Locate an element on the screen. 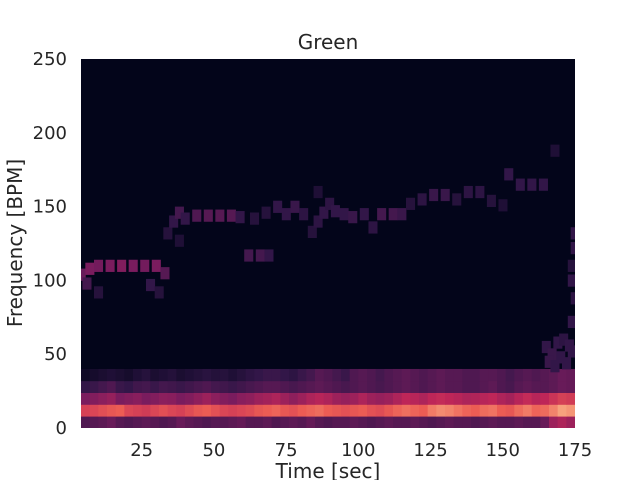 Image resolution: width=640 pixels, height=480 pixels. y-tick-label: 50 is located at coordinates (55, 354).